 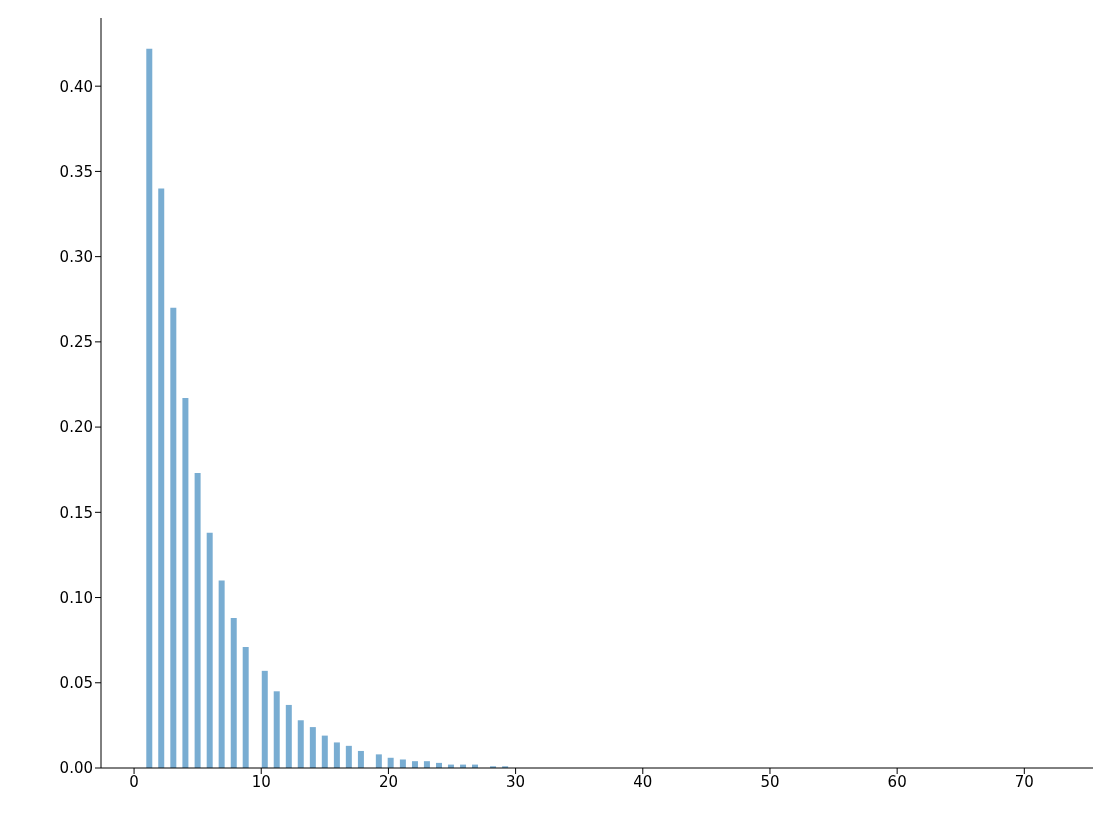 What do you see at coordinates (76, 256) in the screenshot?
I see `y-tick-label: 0.30` at bounding box center [76, 256].